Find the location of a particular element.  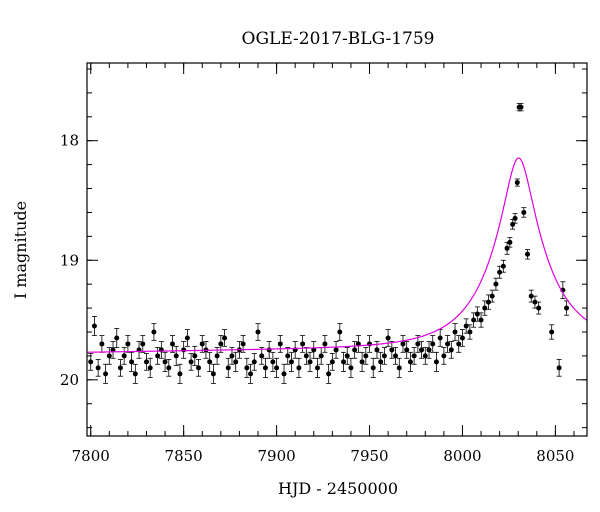

x-axis-label: HJD - 2450000 is located at coordinates (338, 488).